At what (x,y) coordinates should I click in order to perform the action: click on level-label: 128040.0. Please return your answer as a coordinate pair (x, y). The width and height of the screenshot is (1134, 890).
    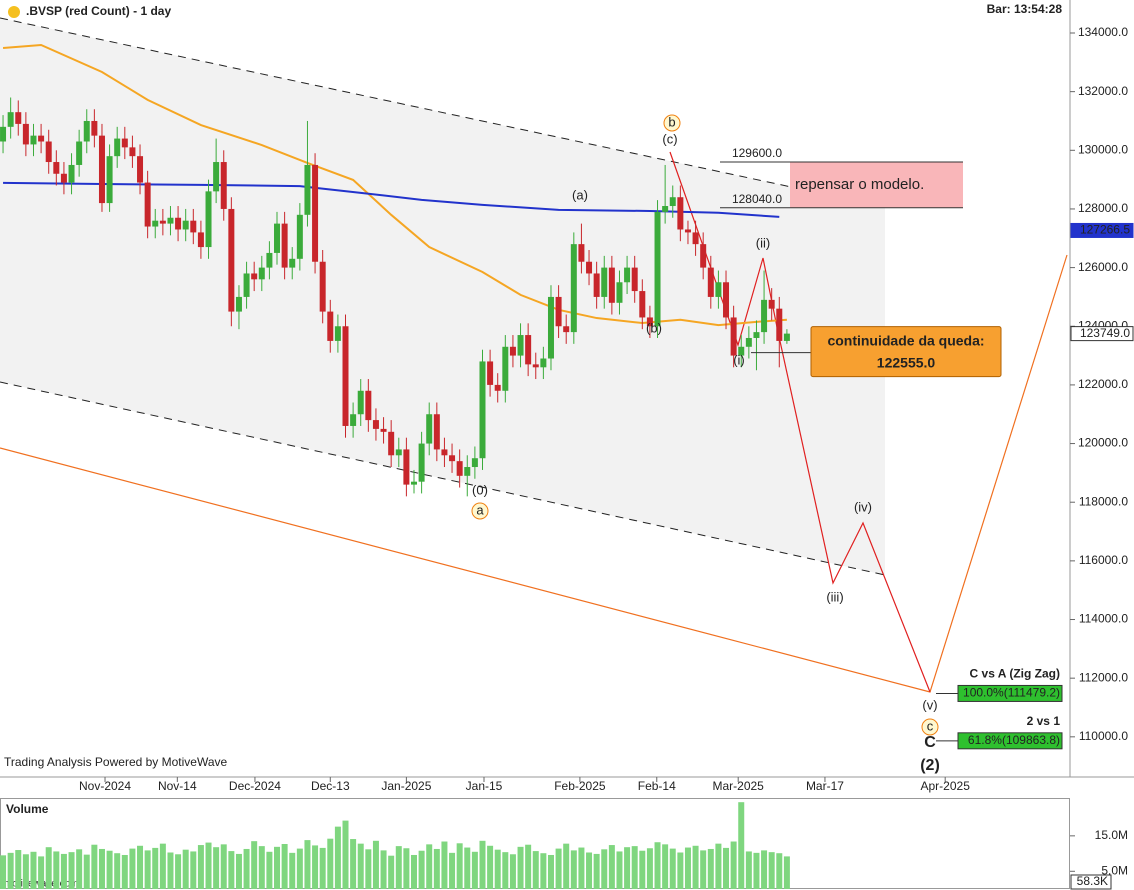
    Looking at the image, I should click on (757, 199).